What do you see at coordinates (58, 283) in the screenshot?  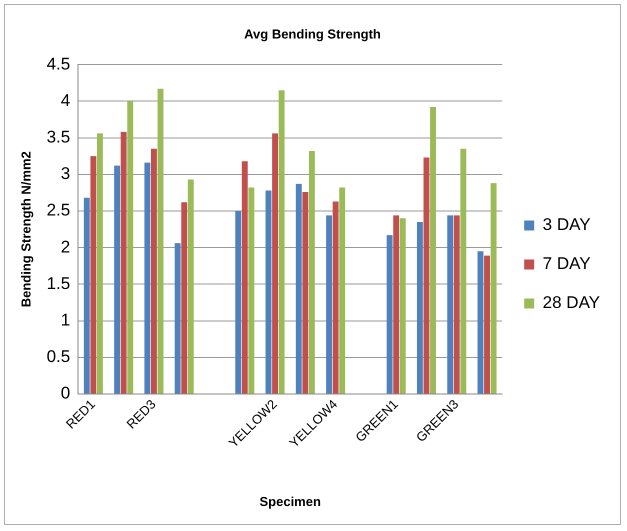 I see `y-tick-label: 1.5` at bounding box center [58, 283].